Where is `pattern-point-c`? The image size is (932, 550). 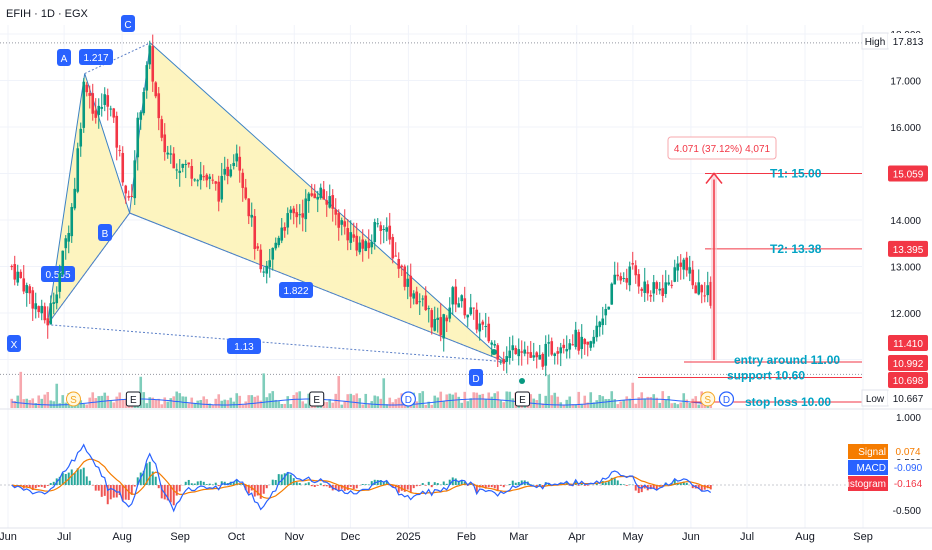
pattern-point-c is located at coordinates (128, 23).